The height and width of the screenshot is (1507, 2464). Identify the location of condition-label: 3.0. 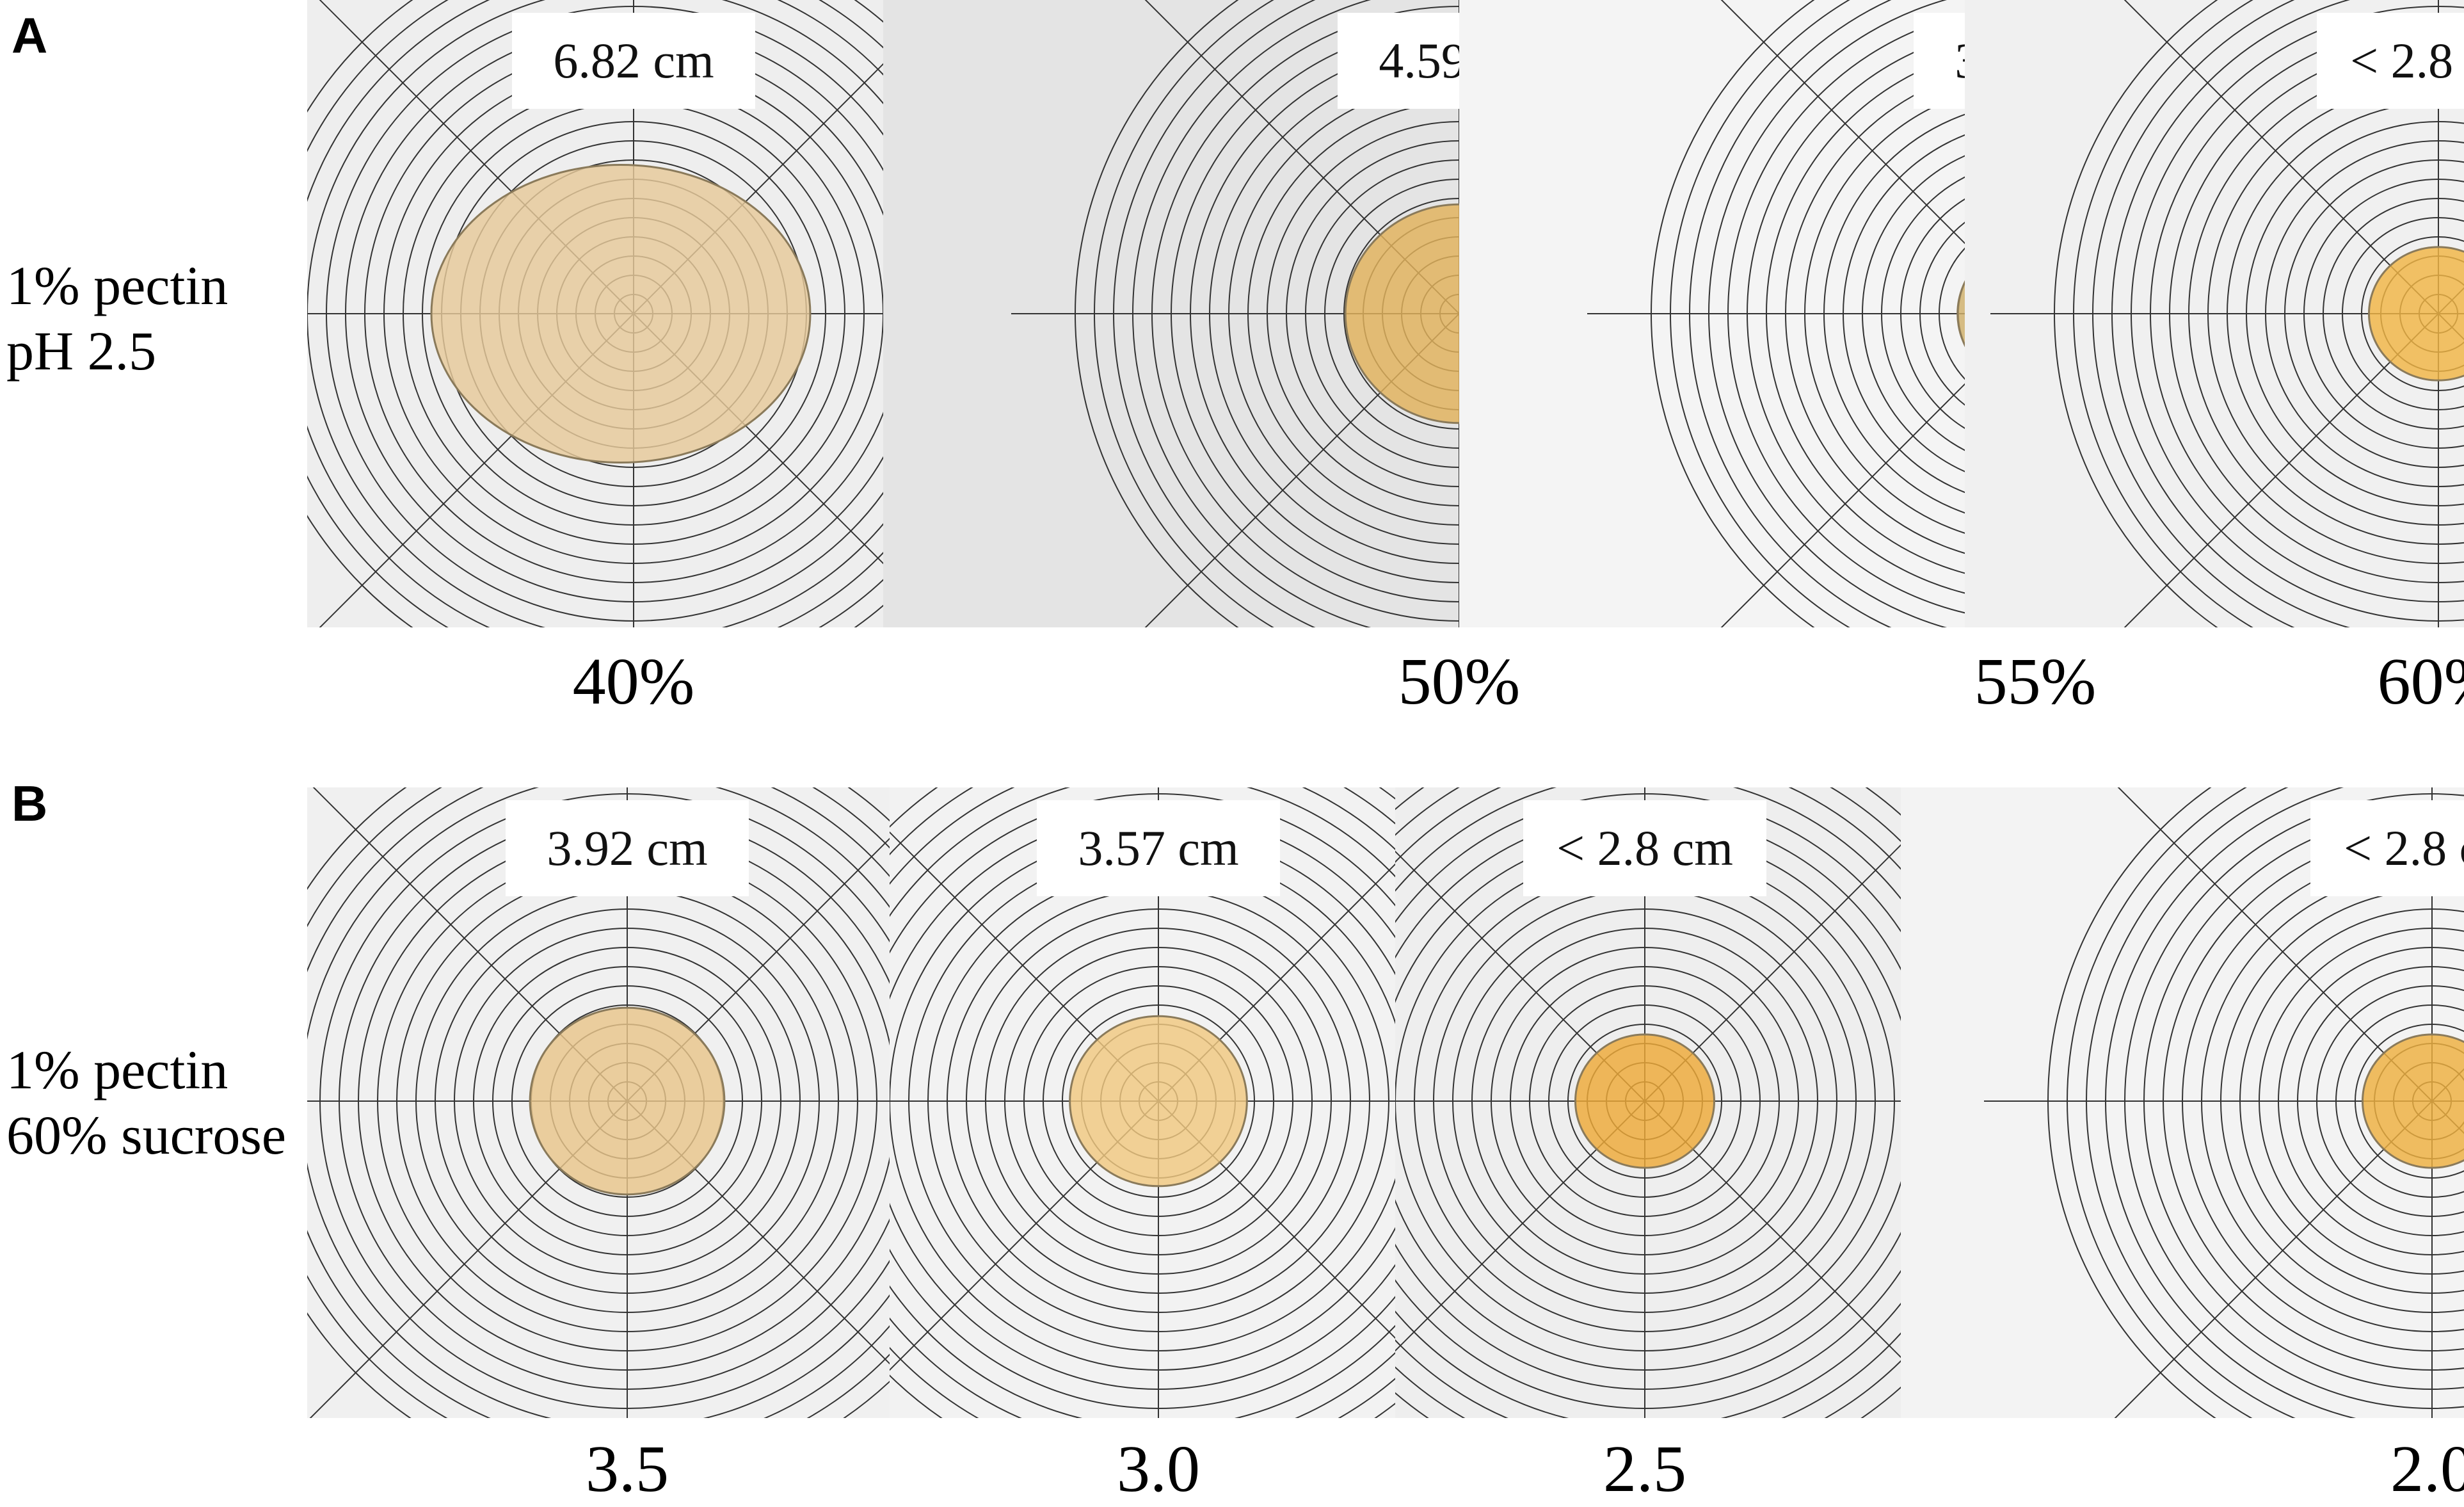
(1158, 1469).